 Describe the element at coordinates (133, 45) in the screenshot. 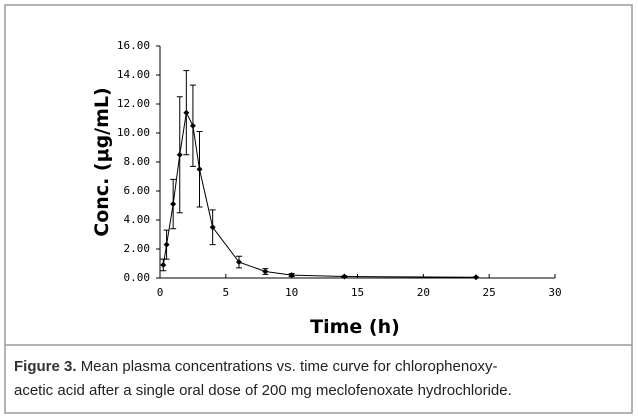

I see `y-tick-label: 16.00` at that location.